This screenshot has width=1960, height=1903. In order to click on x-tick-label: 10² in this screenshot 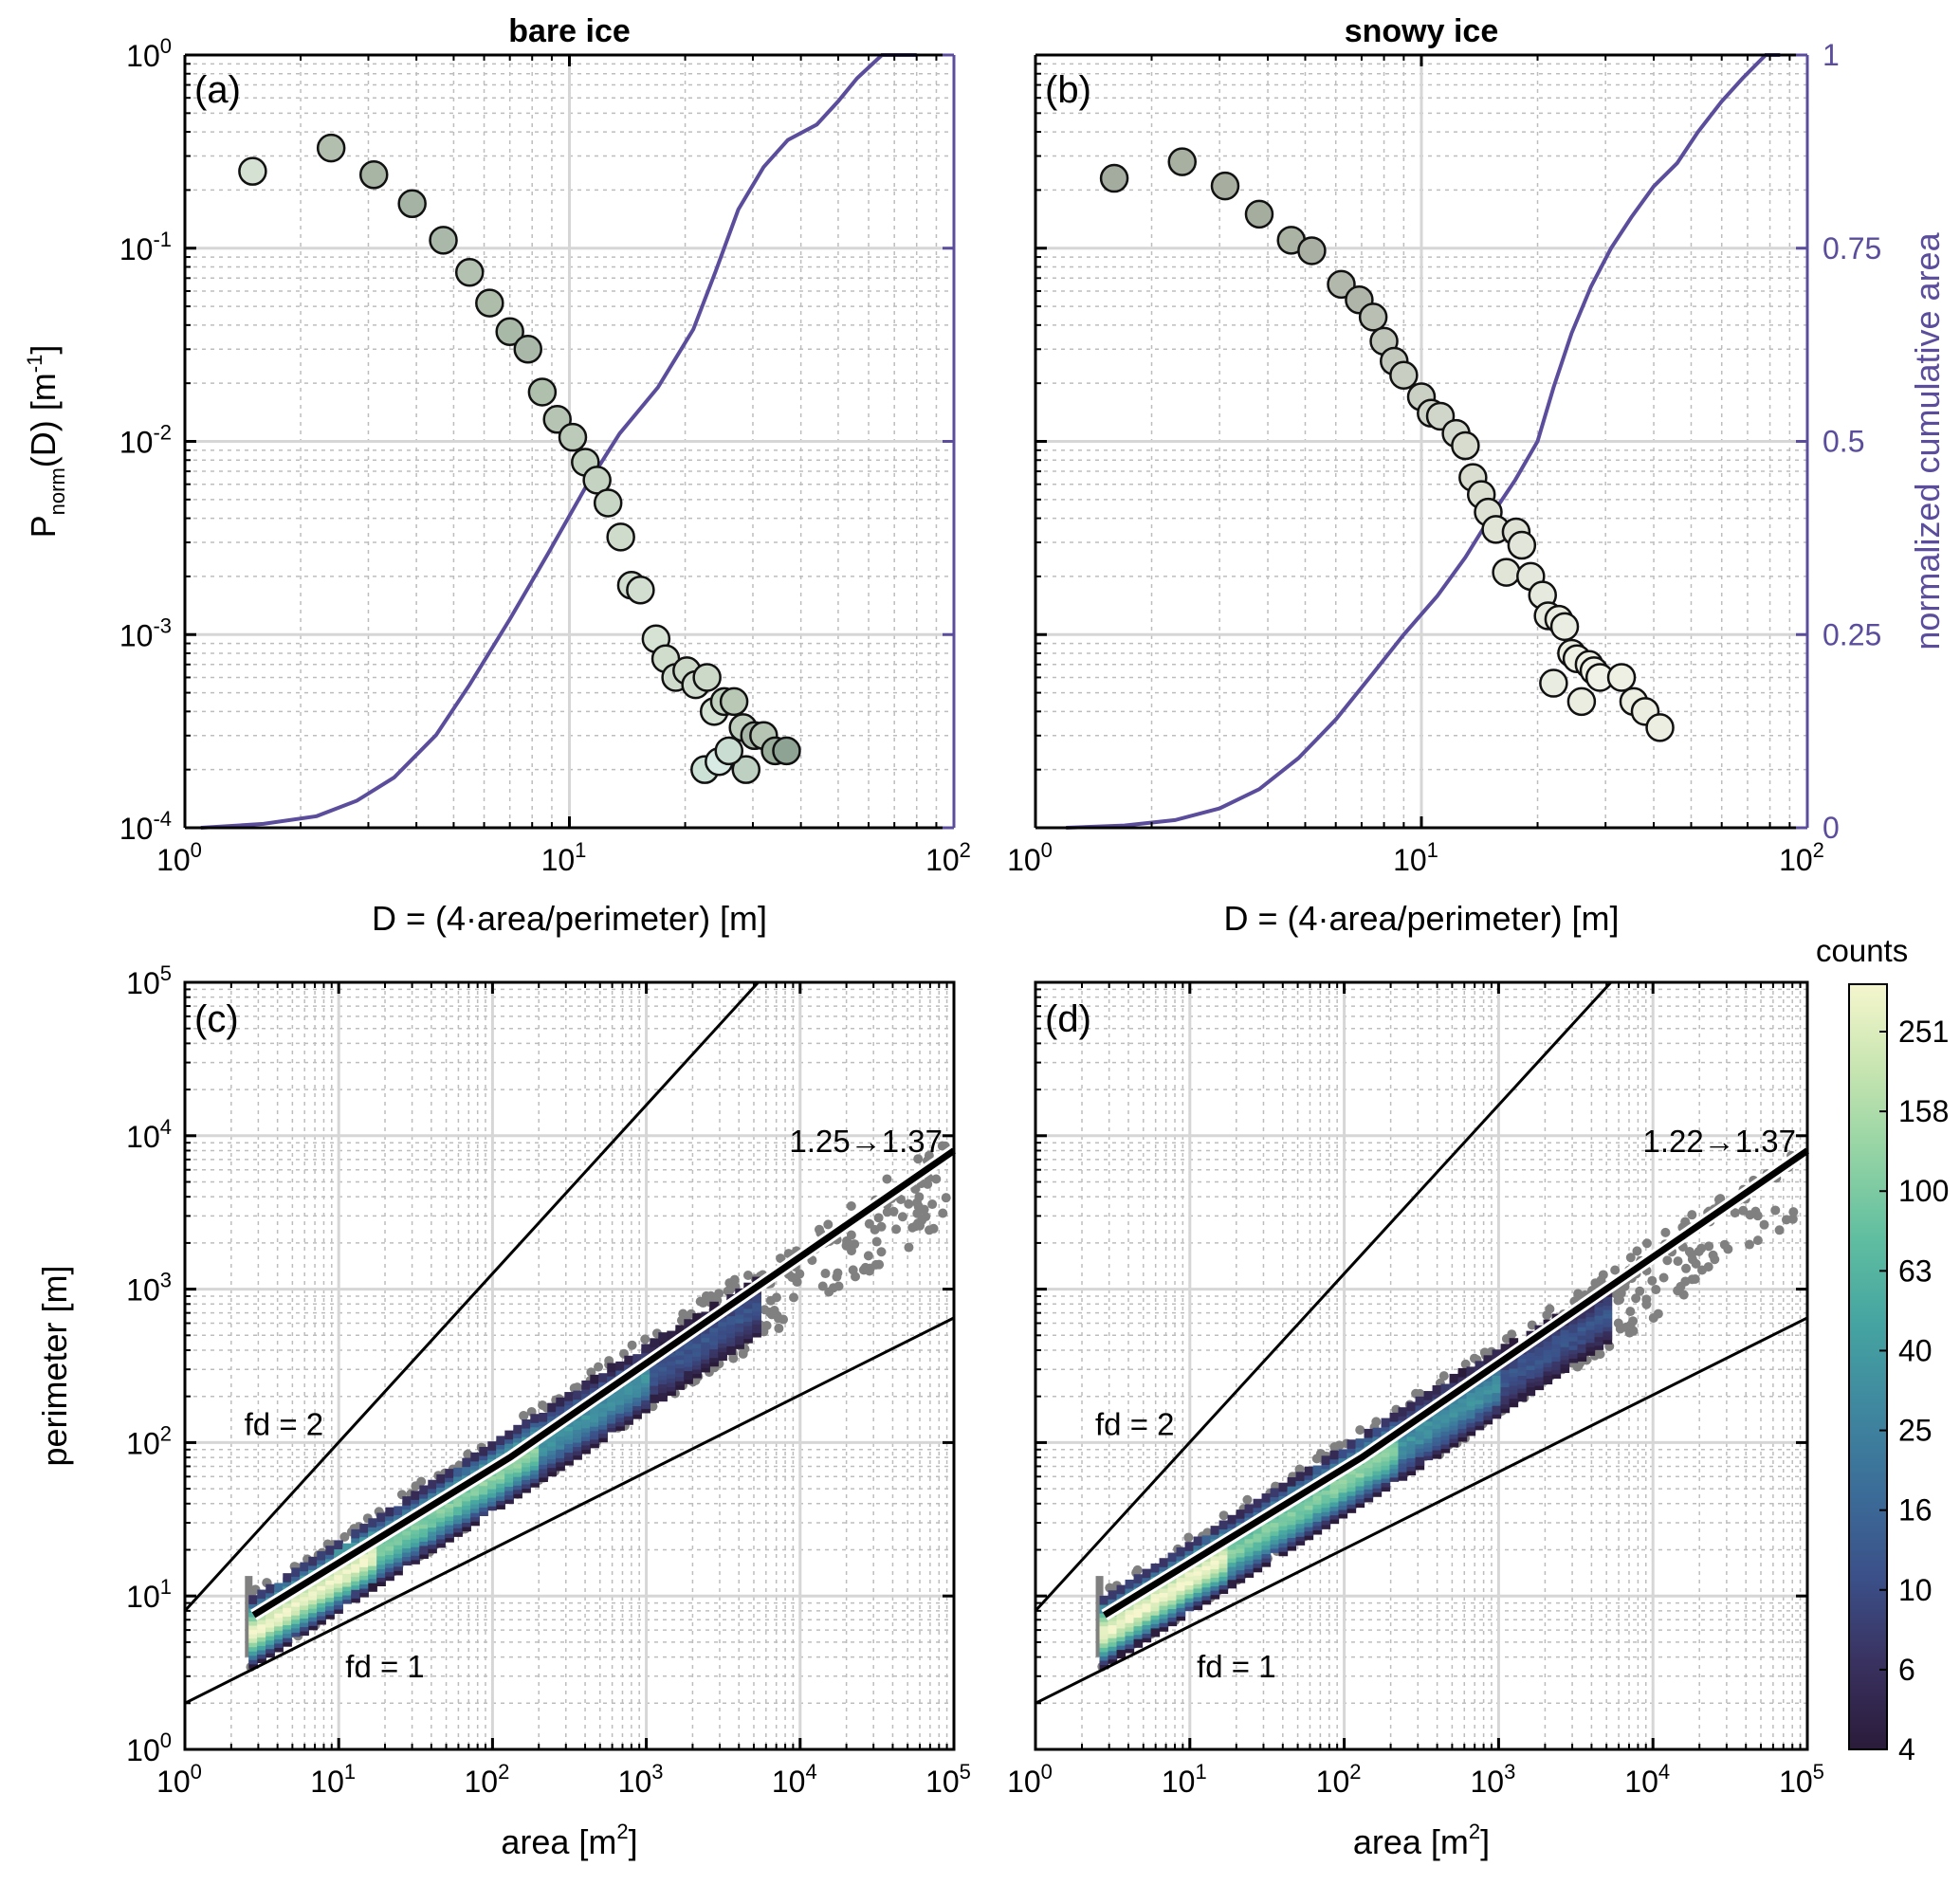, I will do `click(948, 857)`.